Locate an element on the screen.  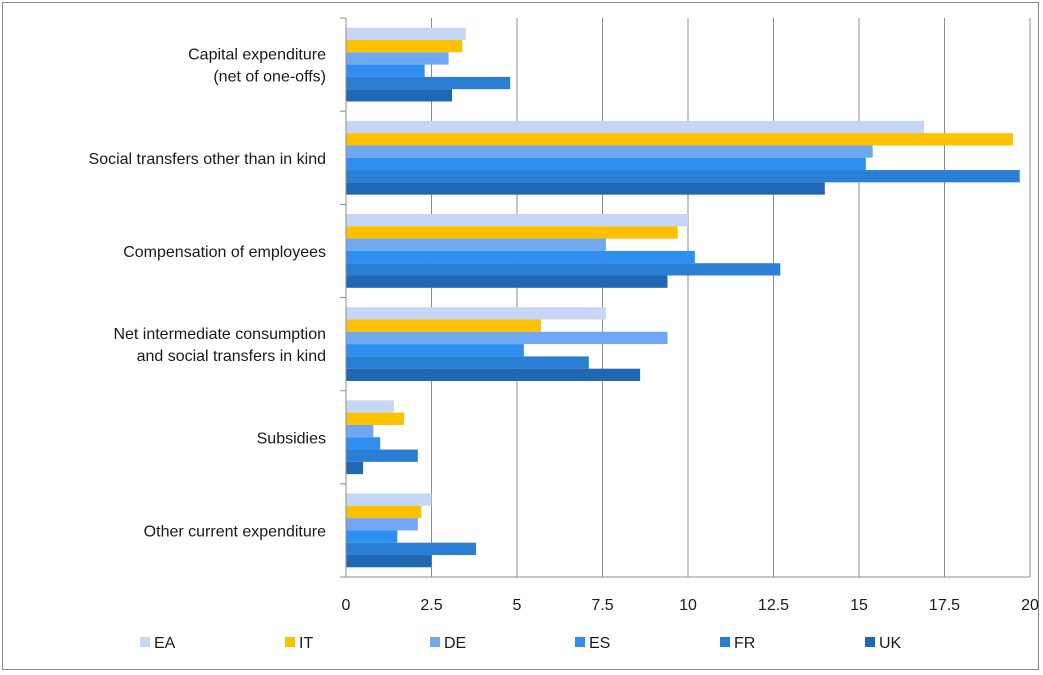
x-tick-label: 2.5 is located at coordinates (431, 605).